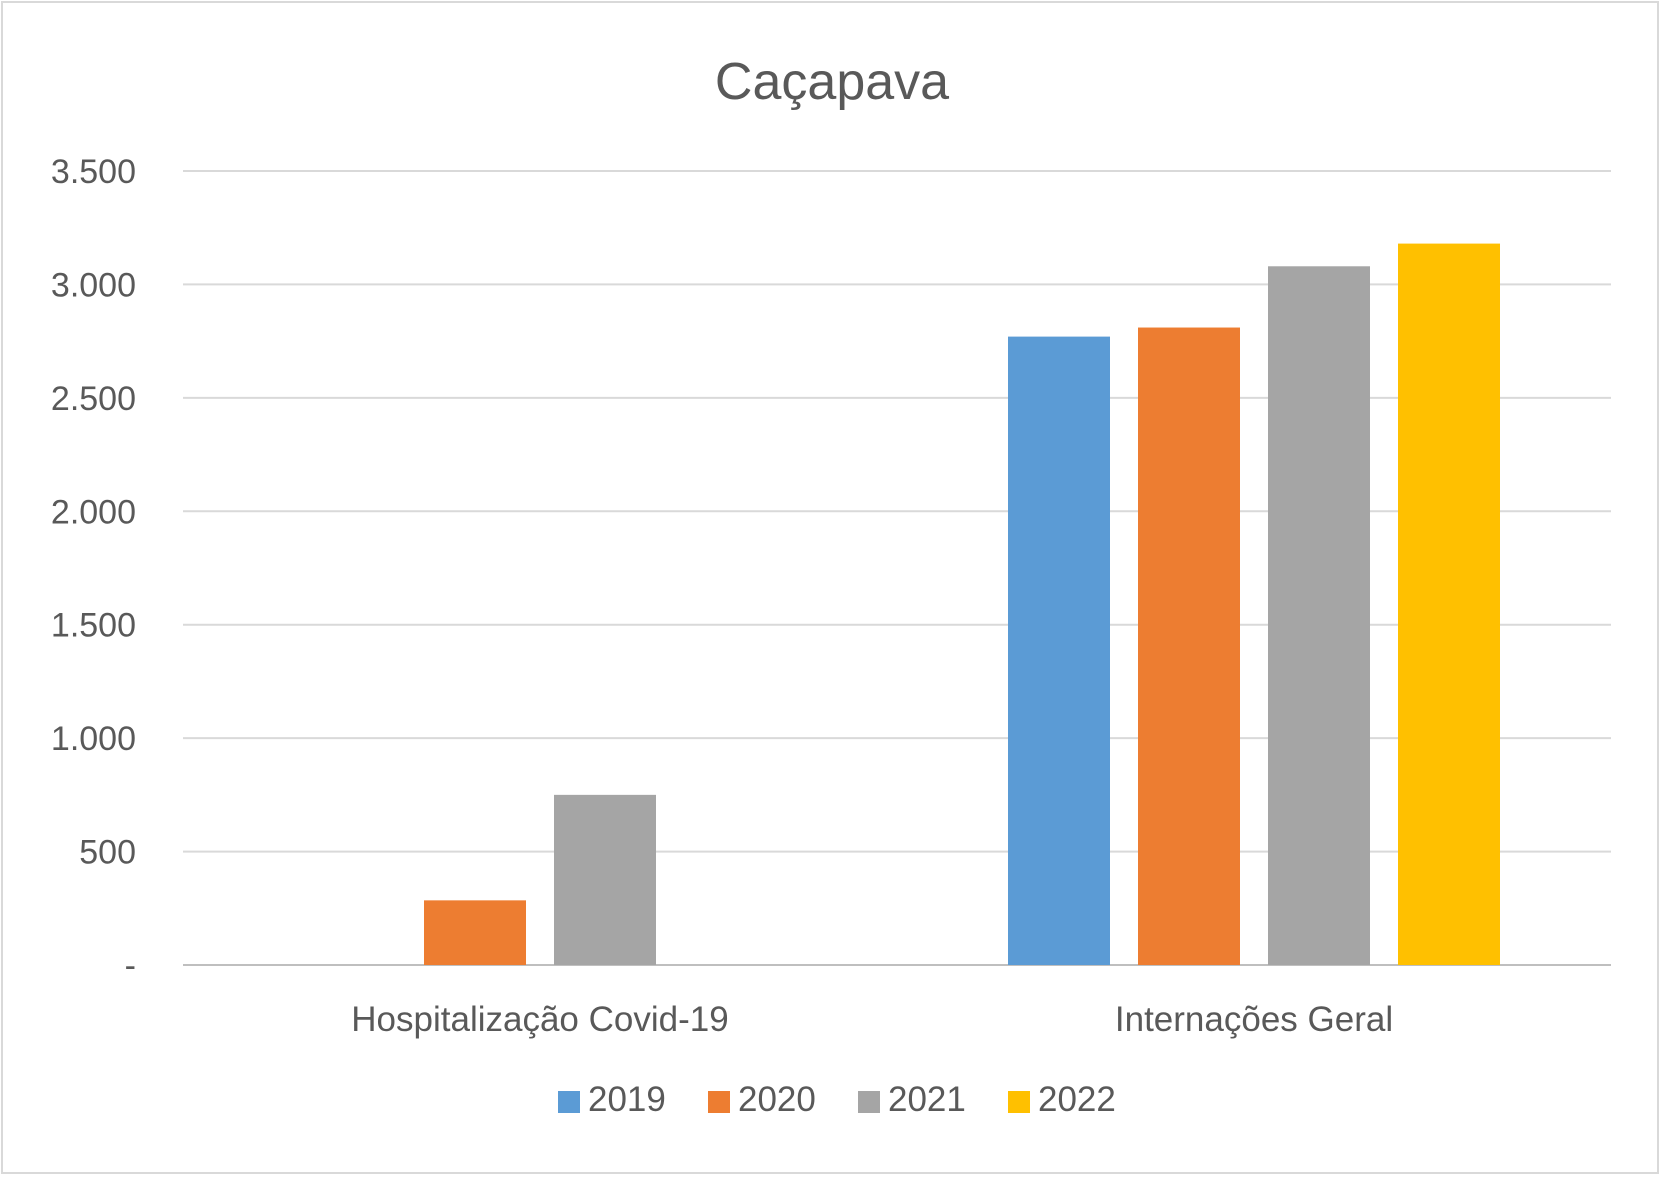 The width and height of the screenshot is (1662, 1181). What do you see at coordinates (1019, 1102) in the screenshot?
I see `legend-swatch-2022` at bounding box center [1019, 1102].